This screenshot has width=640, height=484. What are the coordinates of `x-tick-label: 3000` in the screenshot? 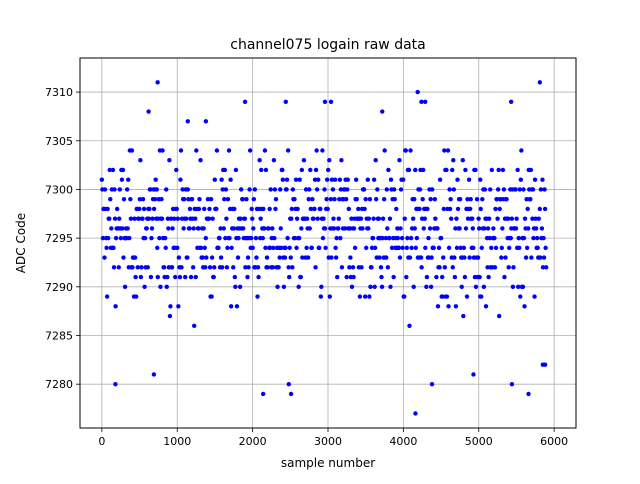 It's located at (328, 441).